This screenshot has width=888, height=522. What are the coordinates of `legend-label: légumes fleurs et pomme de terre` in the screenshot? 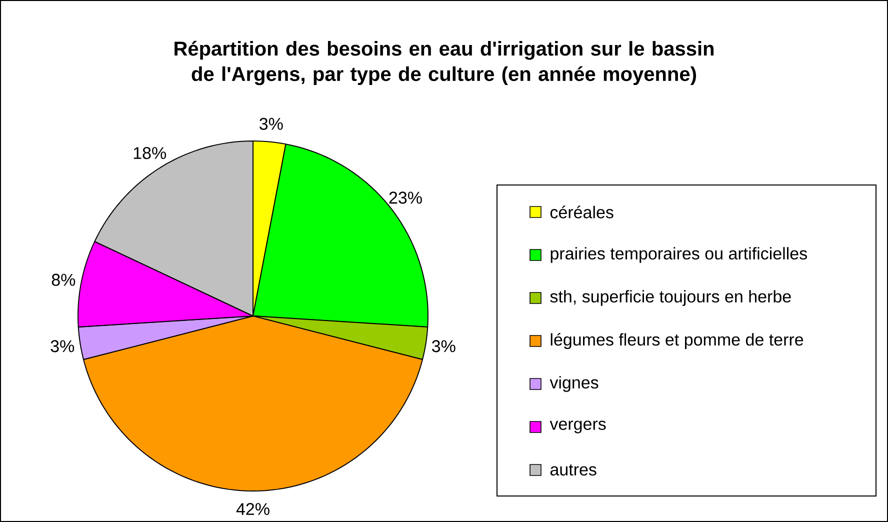 It's located at (677, 341).